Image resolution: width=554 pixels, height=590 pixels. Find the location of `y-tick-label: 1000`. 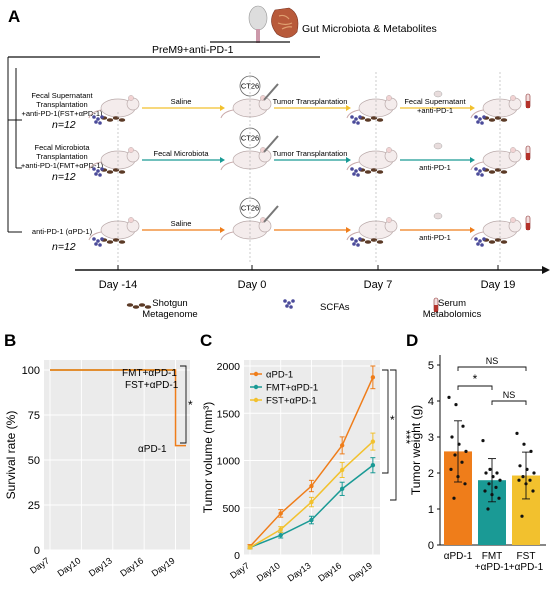

y-tick-label: 1000 is located at coordinates (229, 462).